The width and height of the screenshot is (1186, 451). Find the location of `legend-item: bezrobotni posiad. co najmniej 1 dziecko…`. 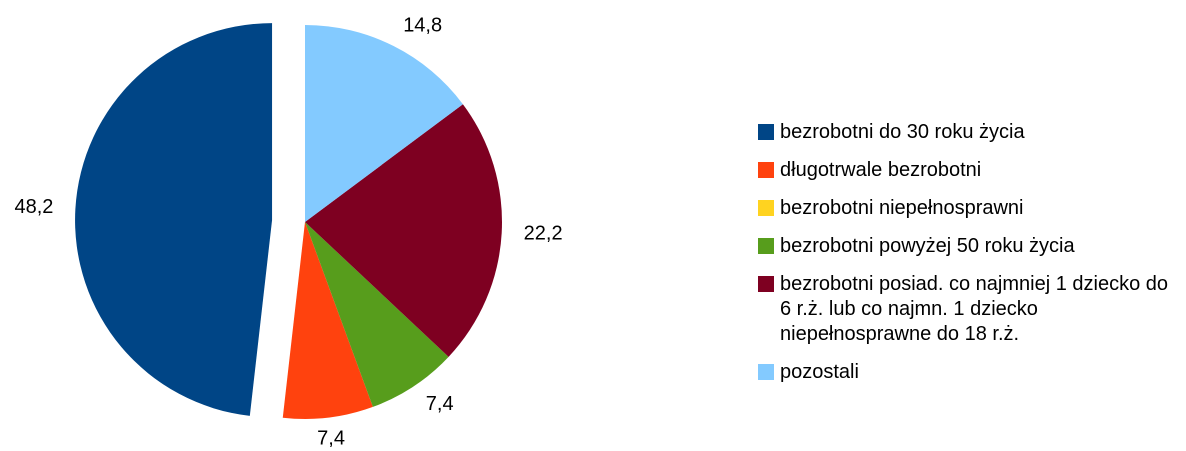

legend-item: bezrobotni posiad. co najmniej 1 dziecko… is located at coordinates (971, 309).